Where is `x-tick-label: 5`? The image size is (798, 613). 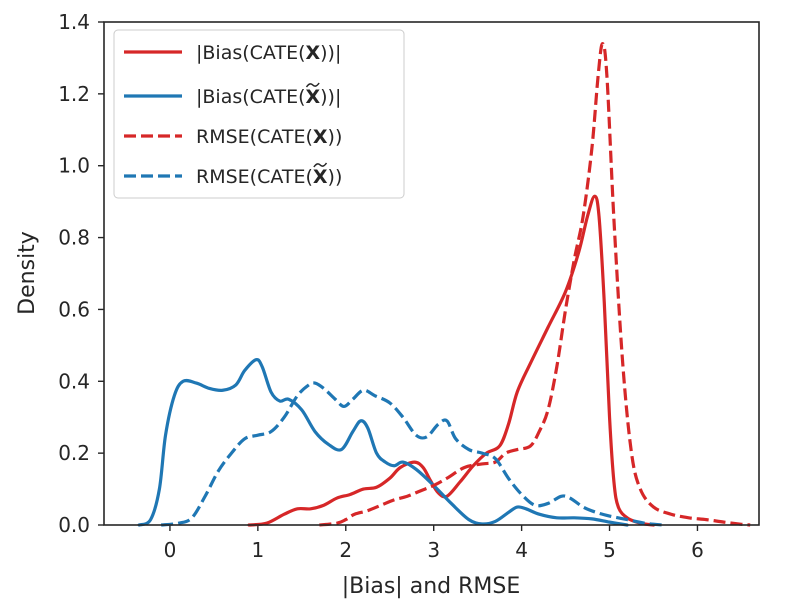 x-tick-label: 5 is located at coordinates (609, 550).